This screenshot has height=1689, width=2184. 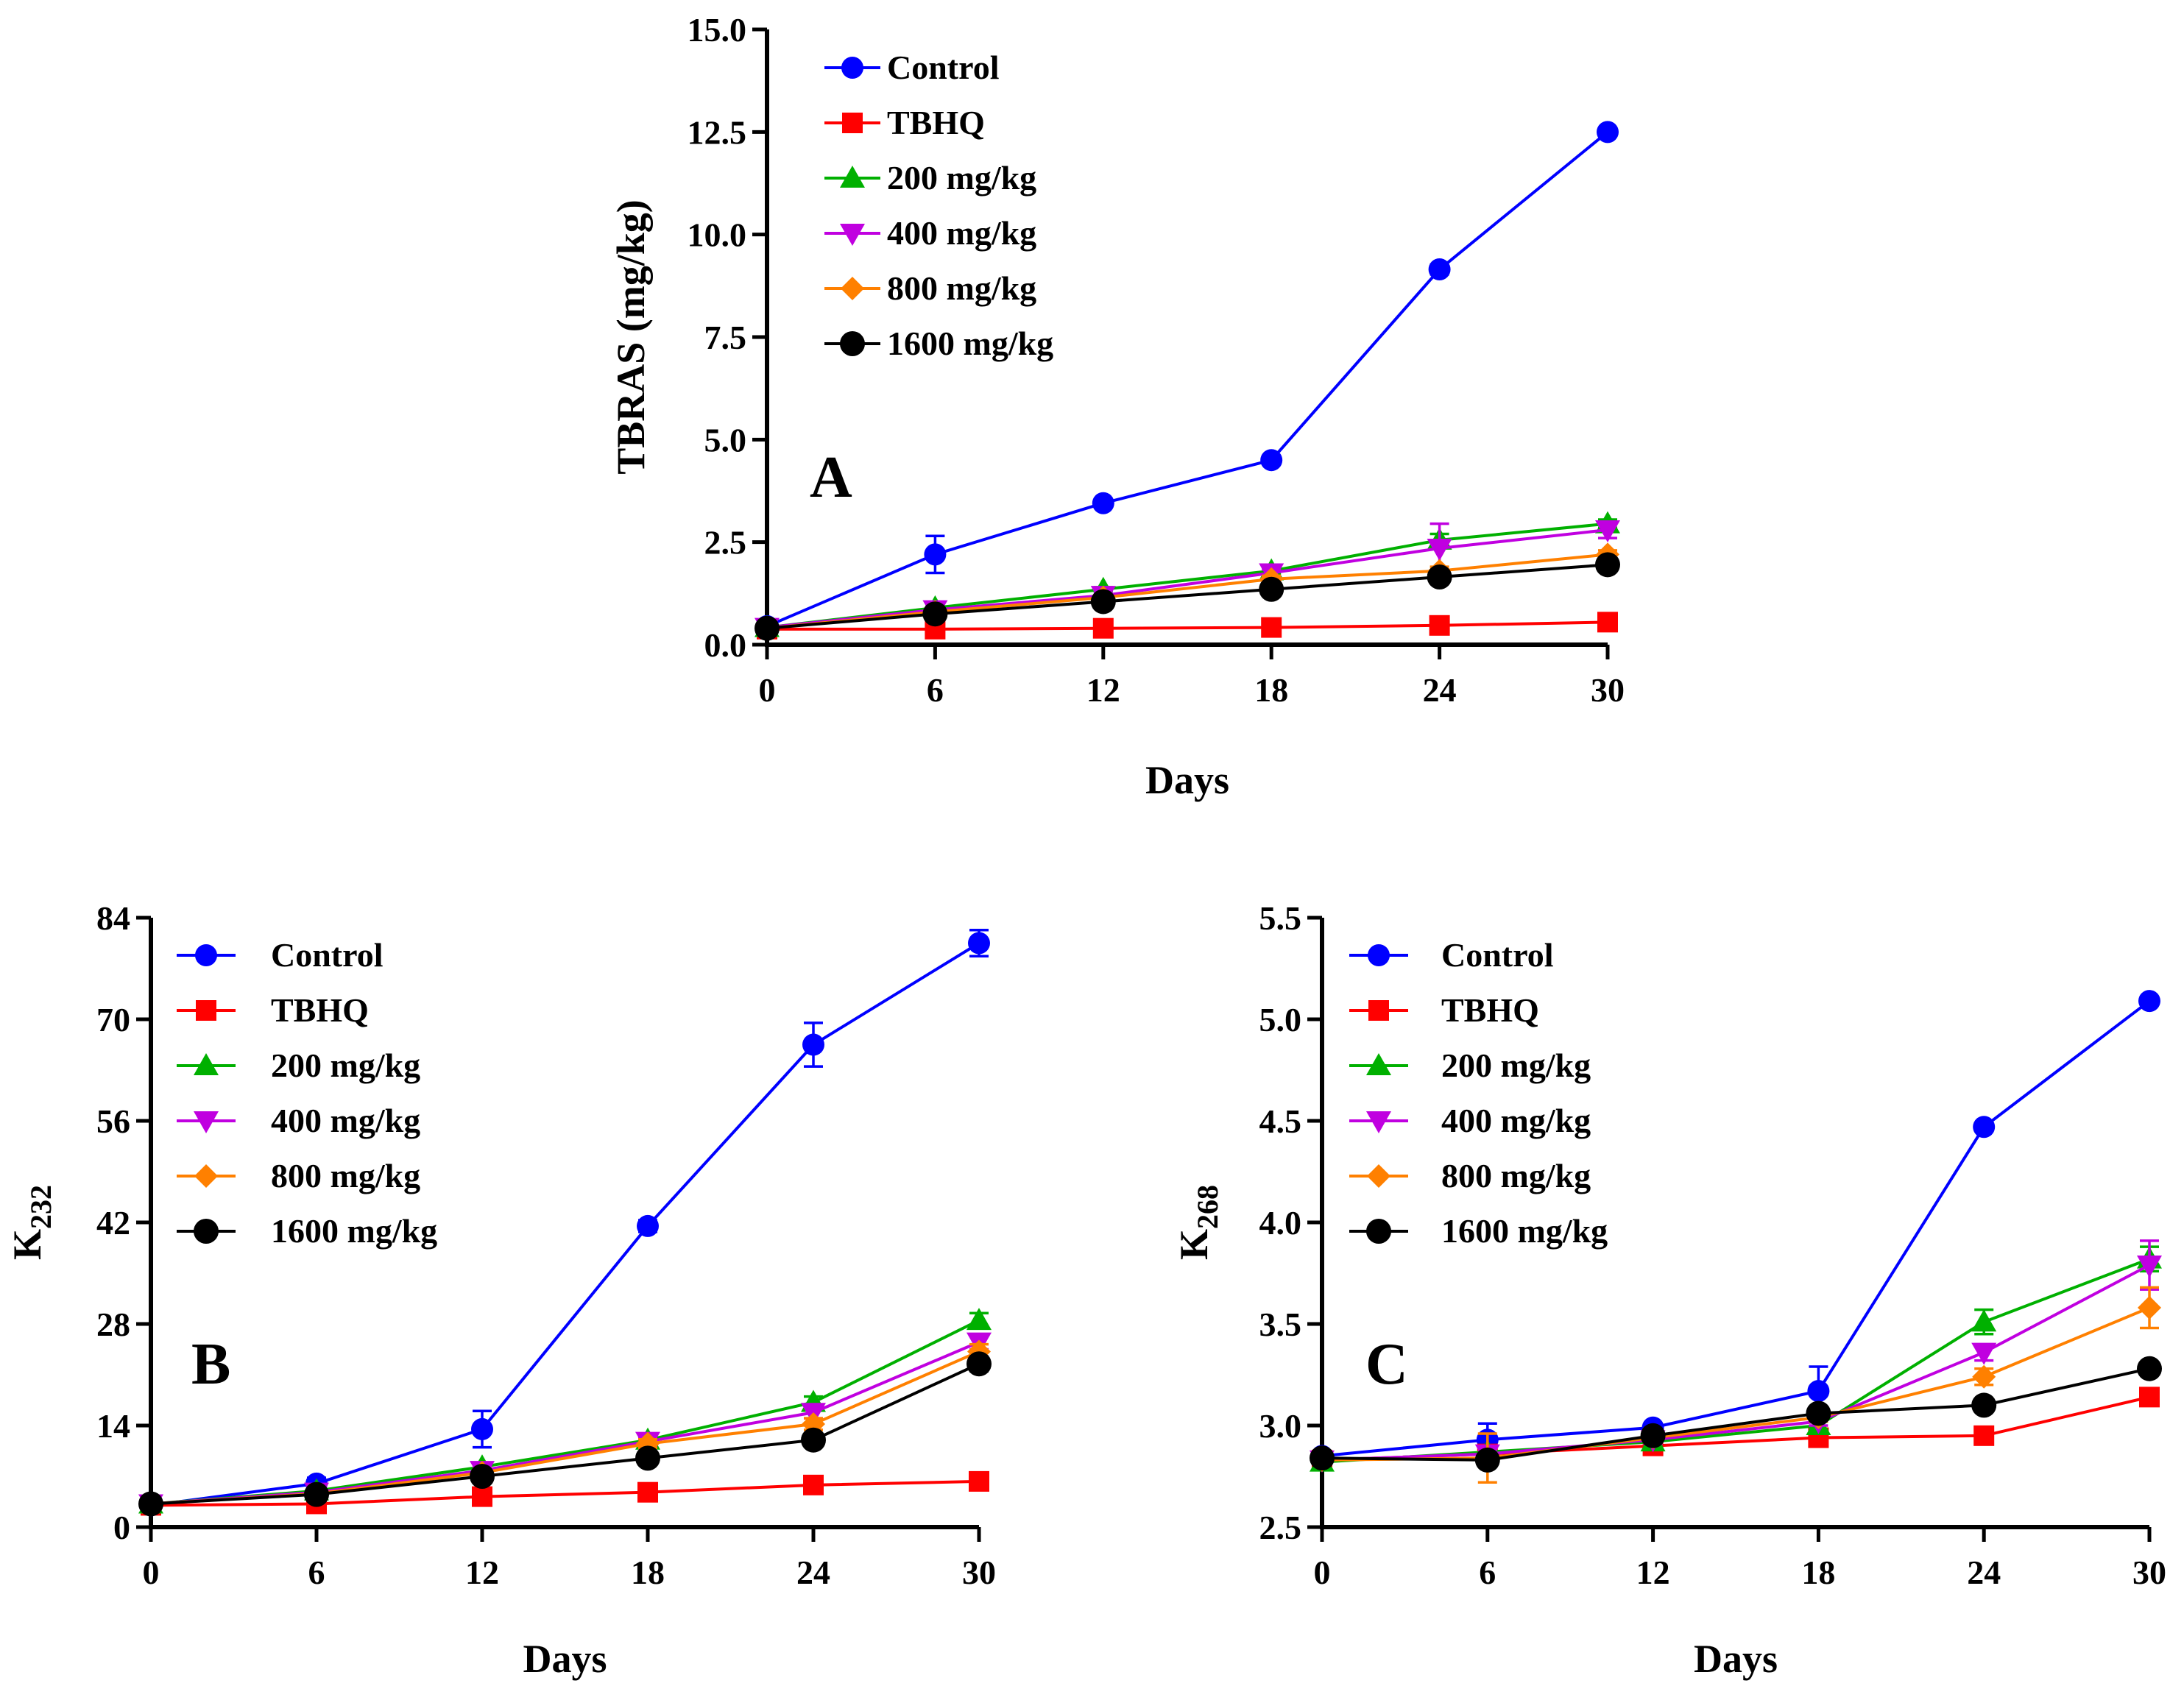 I want to click on panel-c-x-tick-label: 24, so click(x=1984, y=1572).